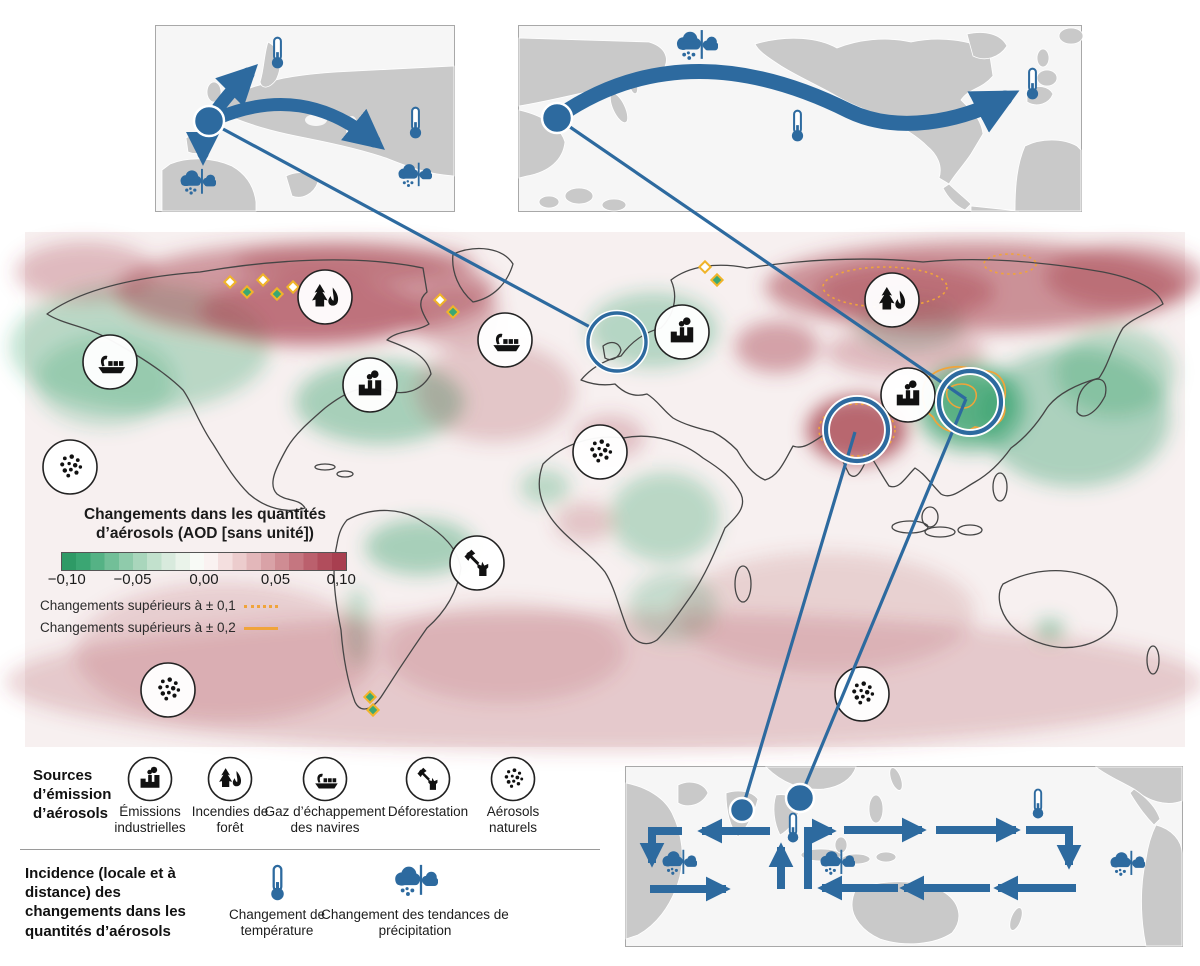 The width and height of the screenshot is (1200, 966). I want to click on threshold-solid-row: Changements supérieurs à ± 0,2, so click(208, 627).